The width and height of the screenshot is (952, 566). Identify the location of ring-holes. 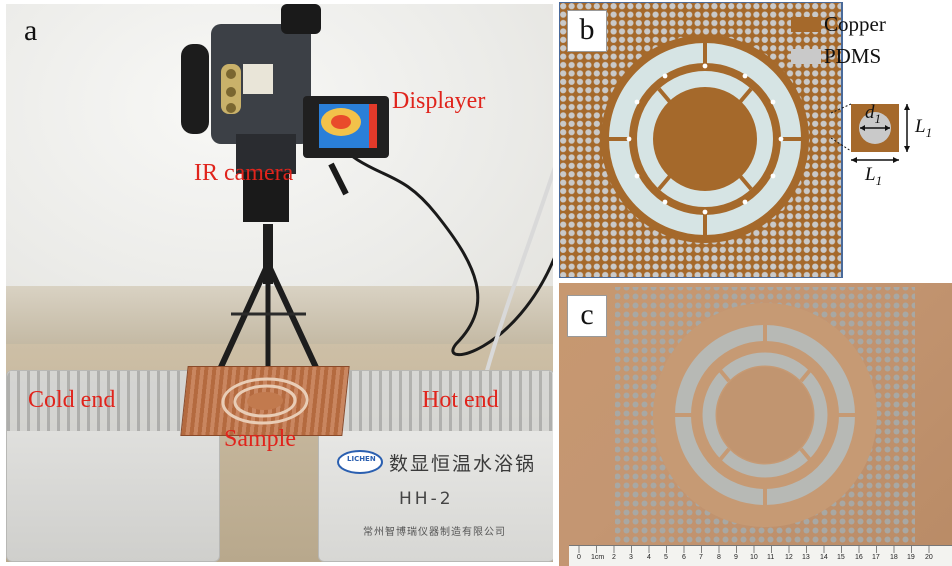
(705, 139).